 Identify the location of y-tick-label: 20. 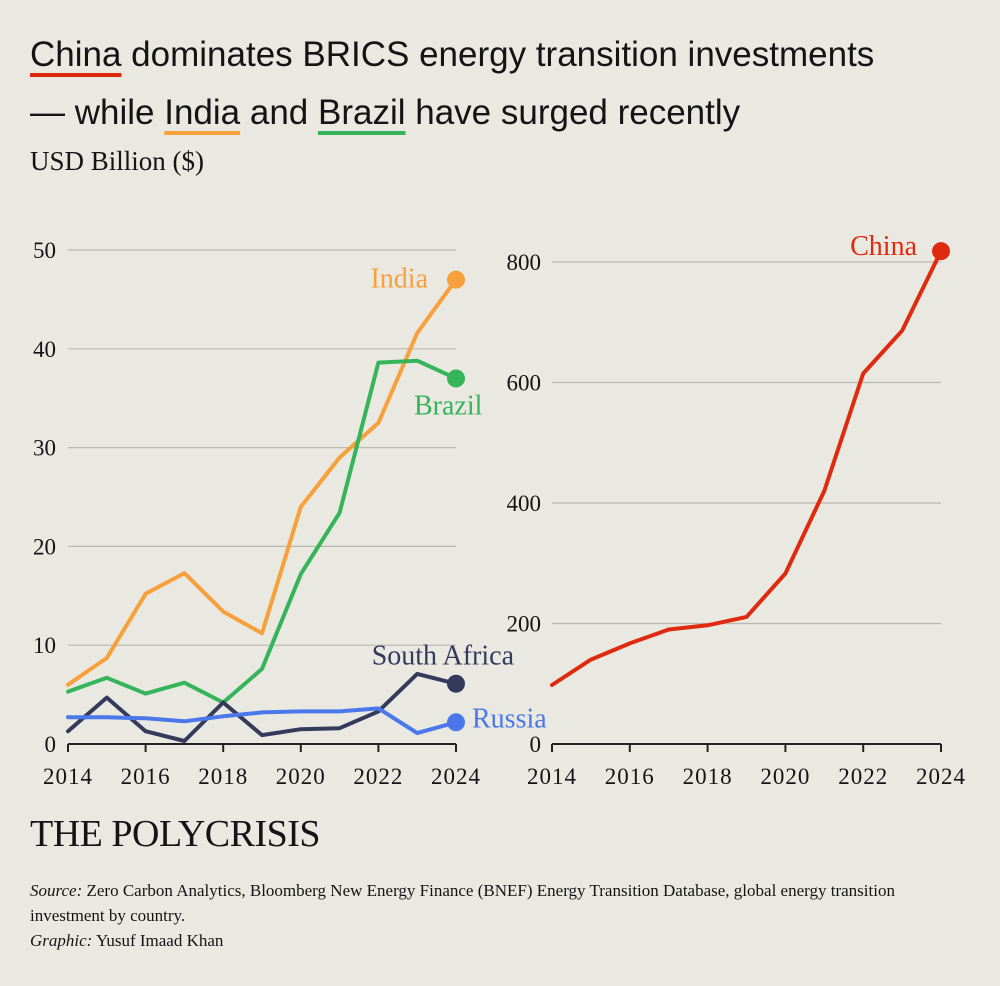
(44, 546).